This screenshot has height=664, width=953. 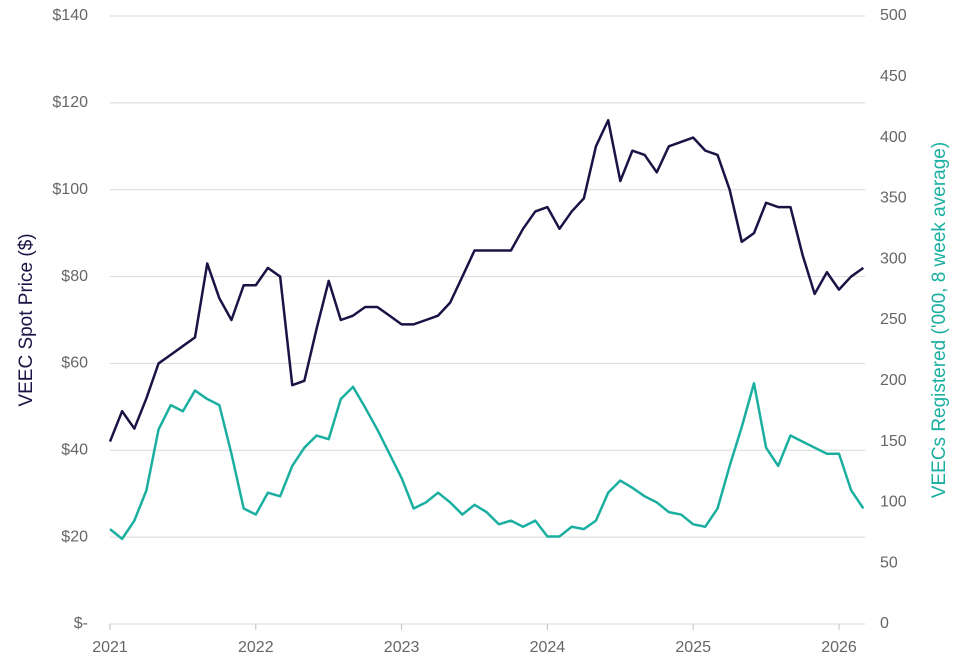 I want to click on y-tick-label: $-, so click(x=81, y=623).